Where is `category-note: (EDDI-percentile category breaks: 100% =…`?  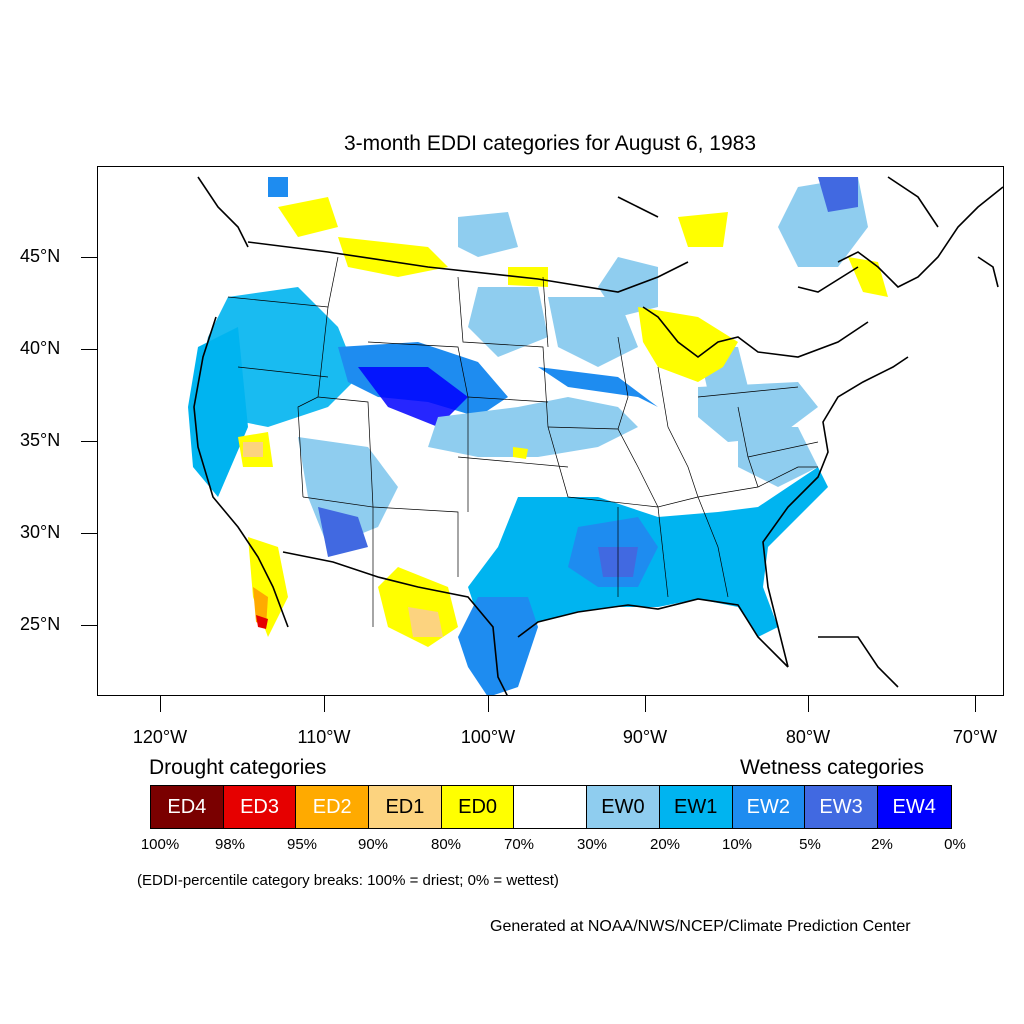 category-note: (EDDI-percentile category breaks: 100% =… is located at coordinates (348, 880).